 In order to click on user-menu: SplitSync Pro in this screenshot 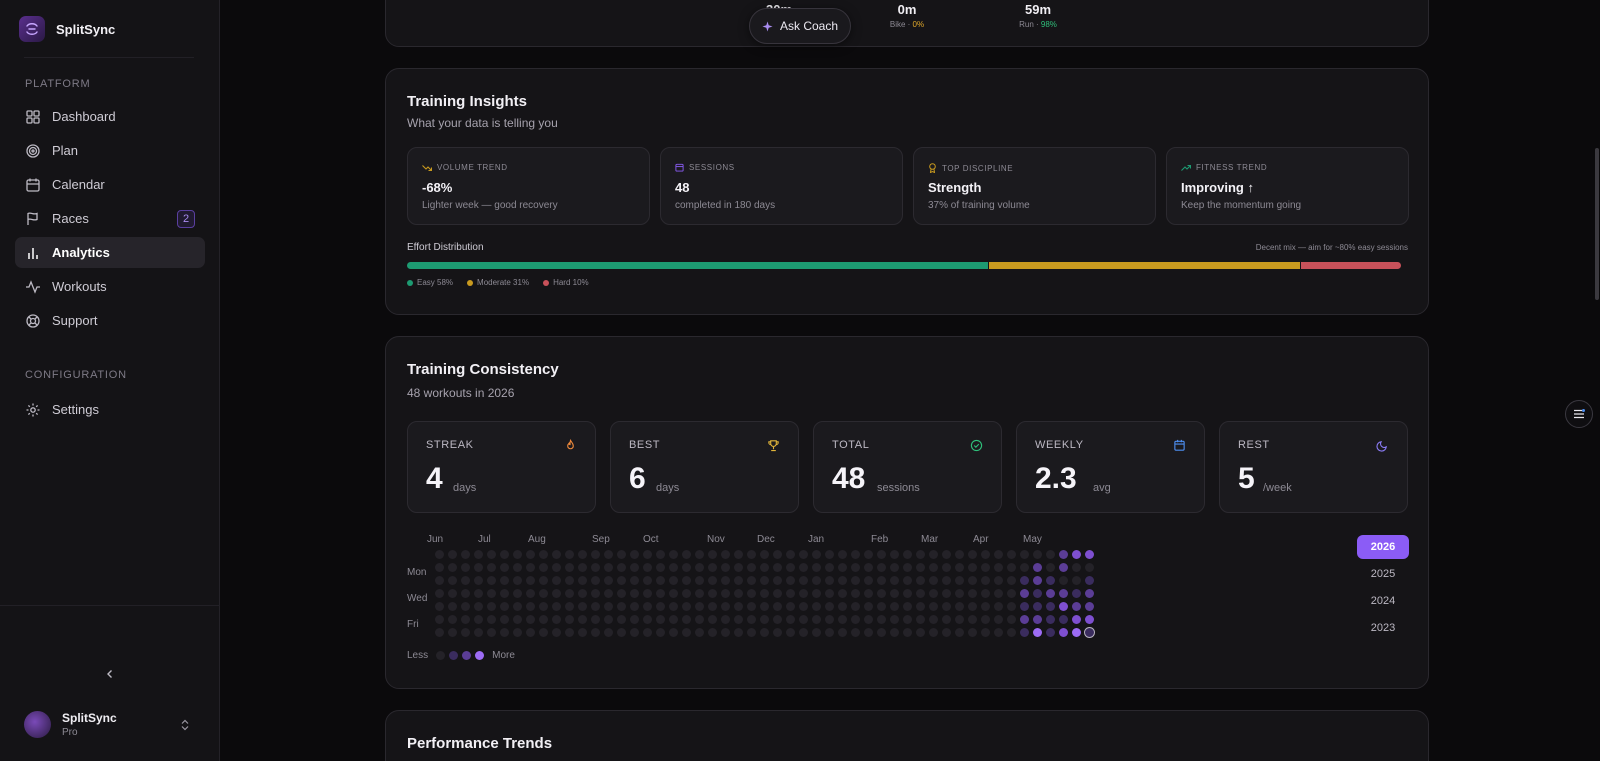, I will do `click(70, 724)`.